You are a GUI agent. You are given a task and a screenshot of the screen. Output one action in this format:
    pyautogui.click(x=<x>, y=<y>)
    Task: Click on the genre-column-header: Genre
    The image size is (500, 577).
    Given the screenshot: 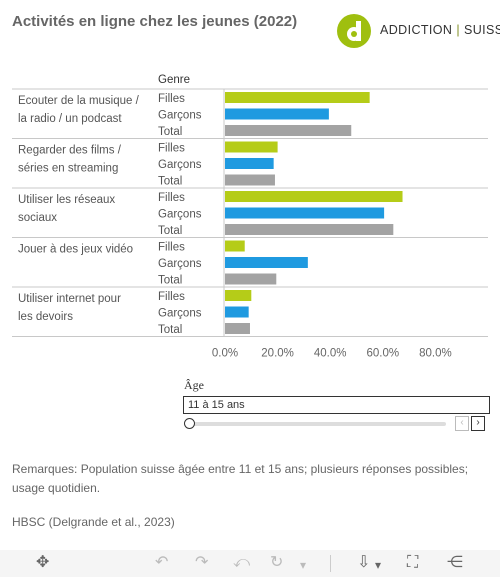 What is the action you would take?
    pyautogui.click(x=174, y=80)
    